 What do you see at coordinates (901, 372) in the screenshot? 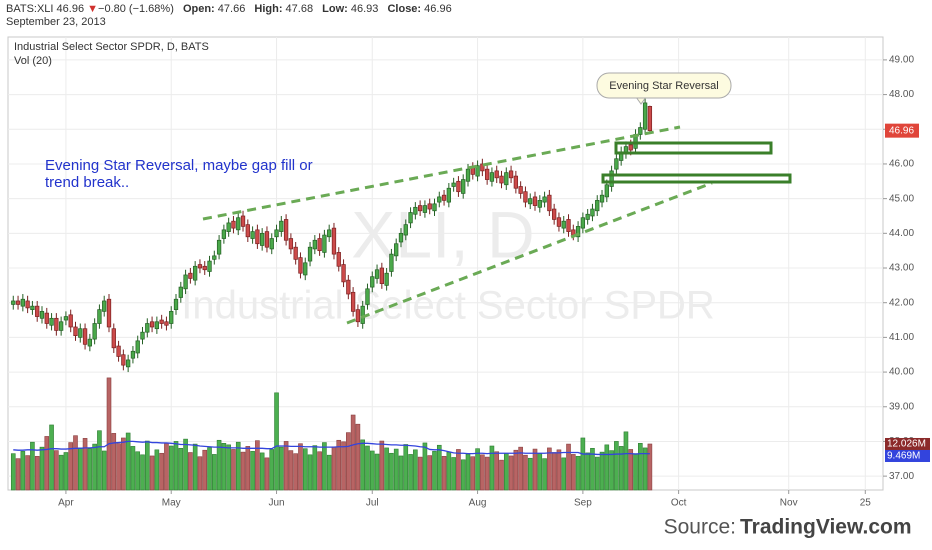
I see `y-tick-label: 40.00` at bounding box center [901, 372].